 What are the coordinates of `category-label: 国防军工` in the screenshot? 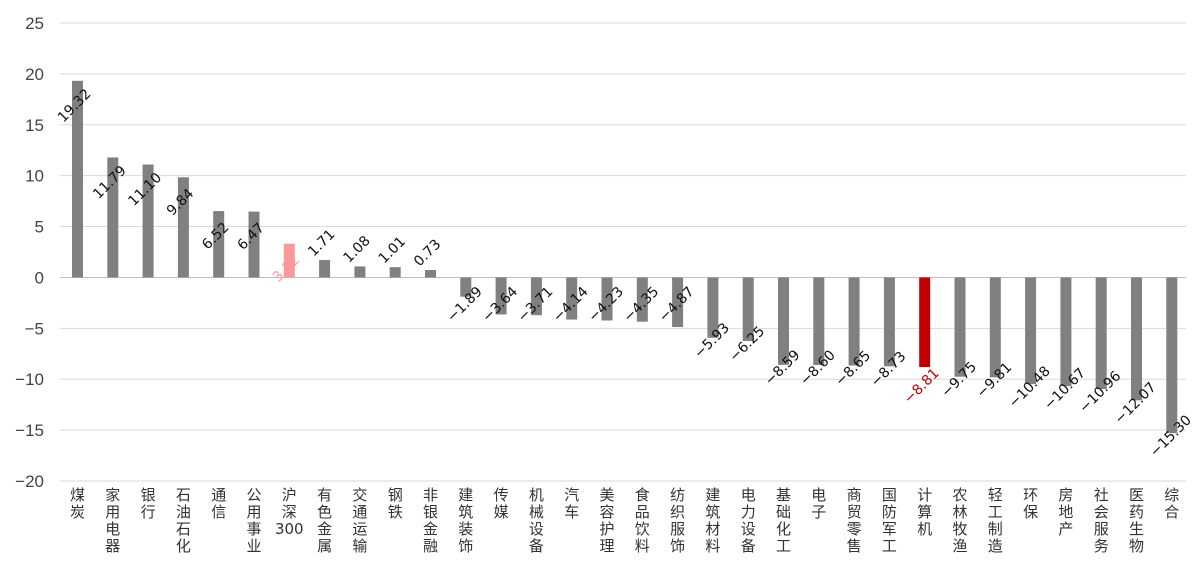 It's located at (889, 520).